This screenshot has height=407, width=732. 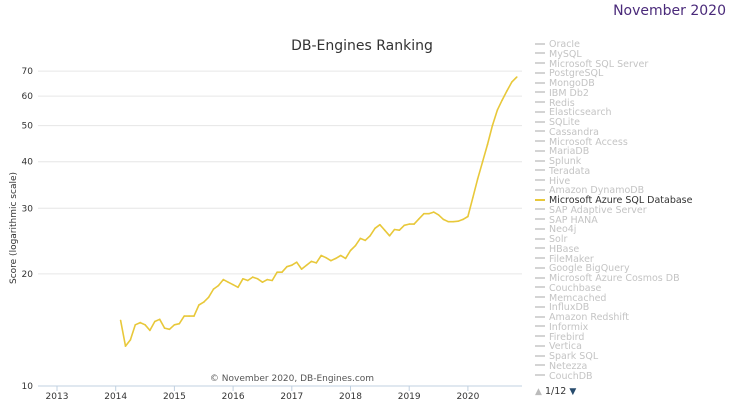 What do you see at coordinates (174, 397) in the screenshot?
I see `x-tick-label: 2015` at bounding box center [174, 397].